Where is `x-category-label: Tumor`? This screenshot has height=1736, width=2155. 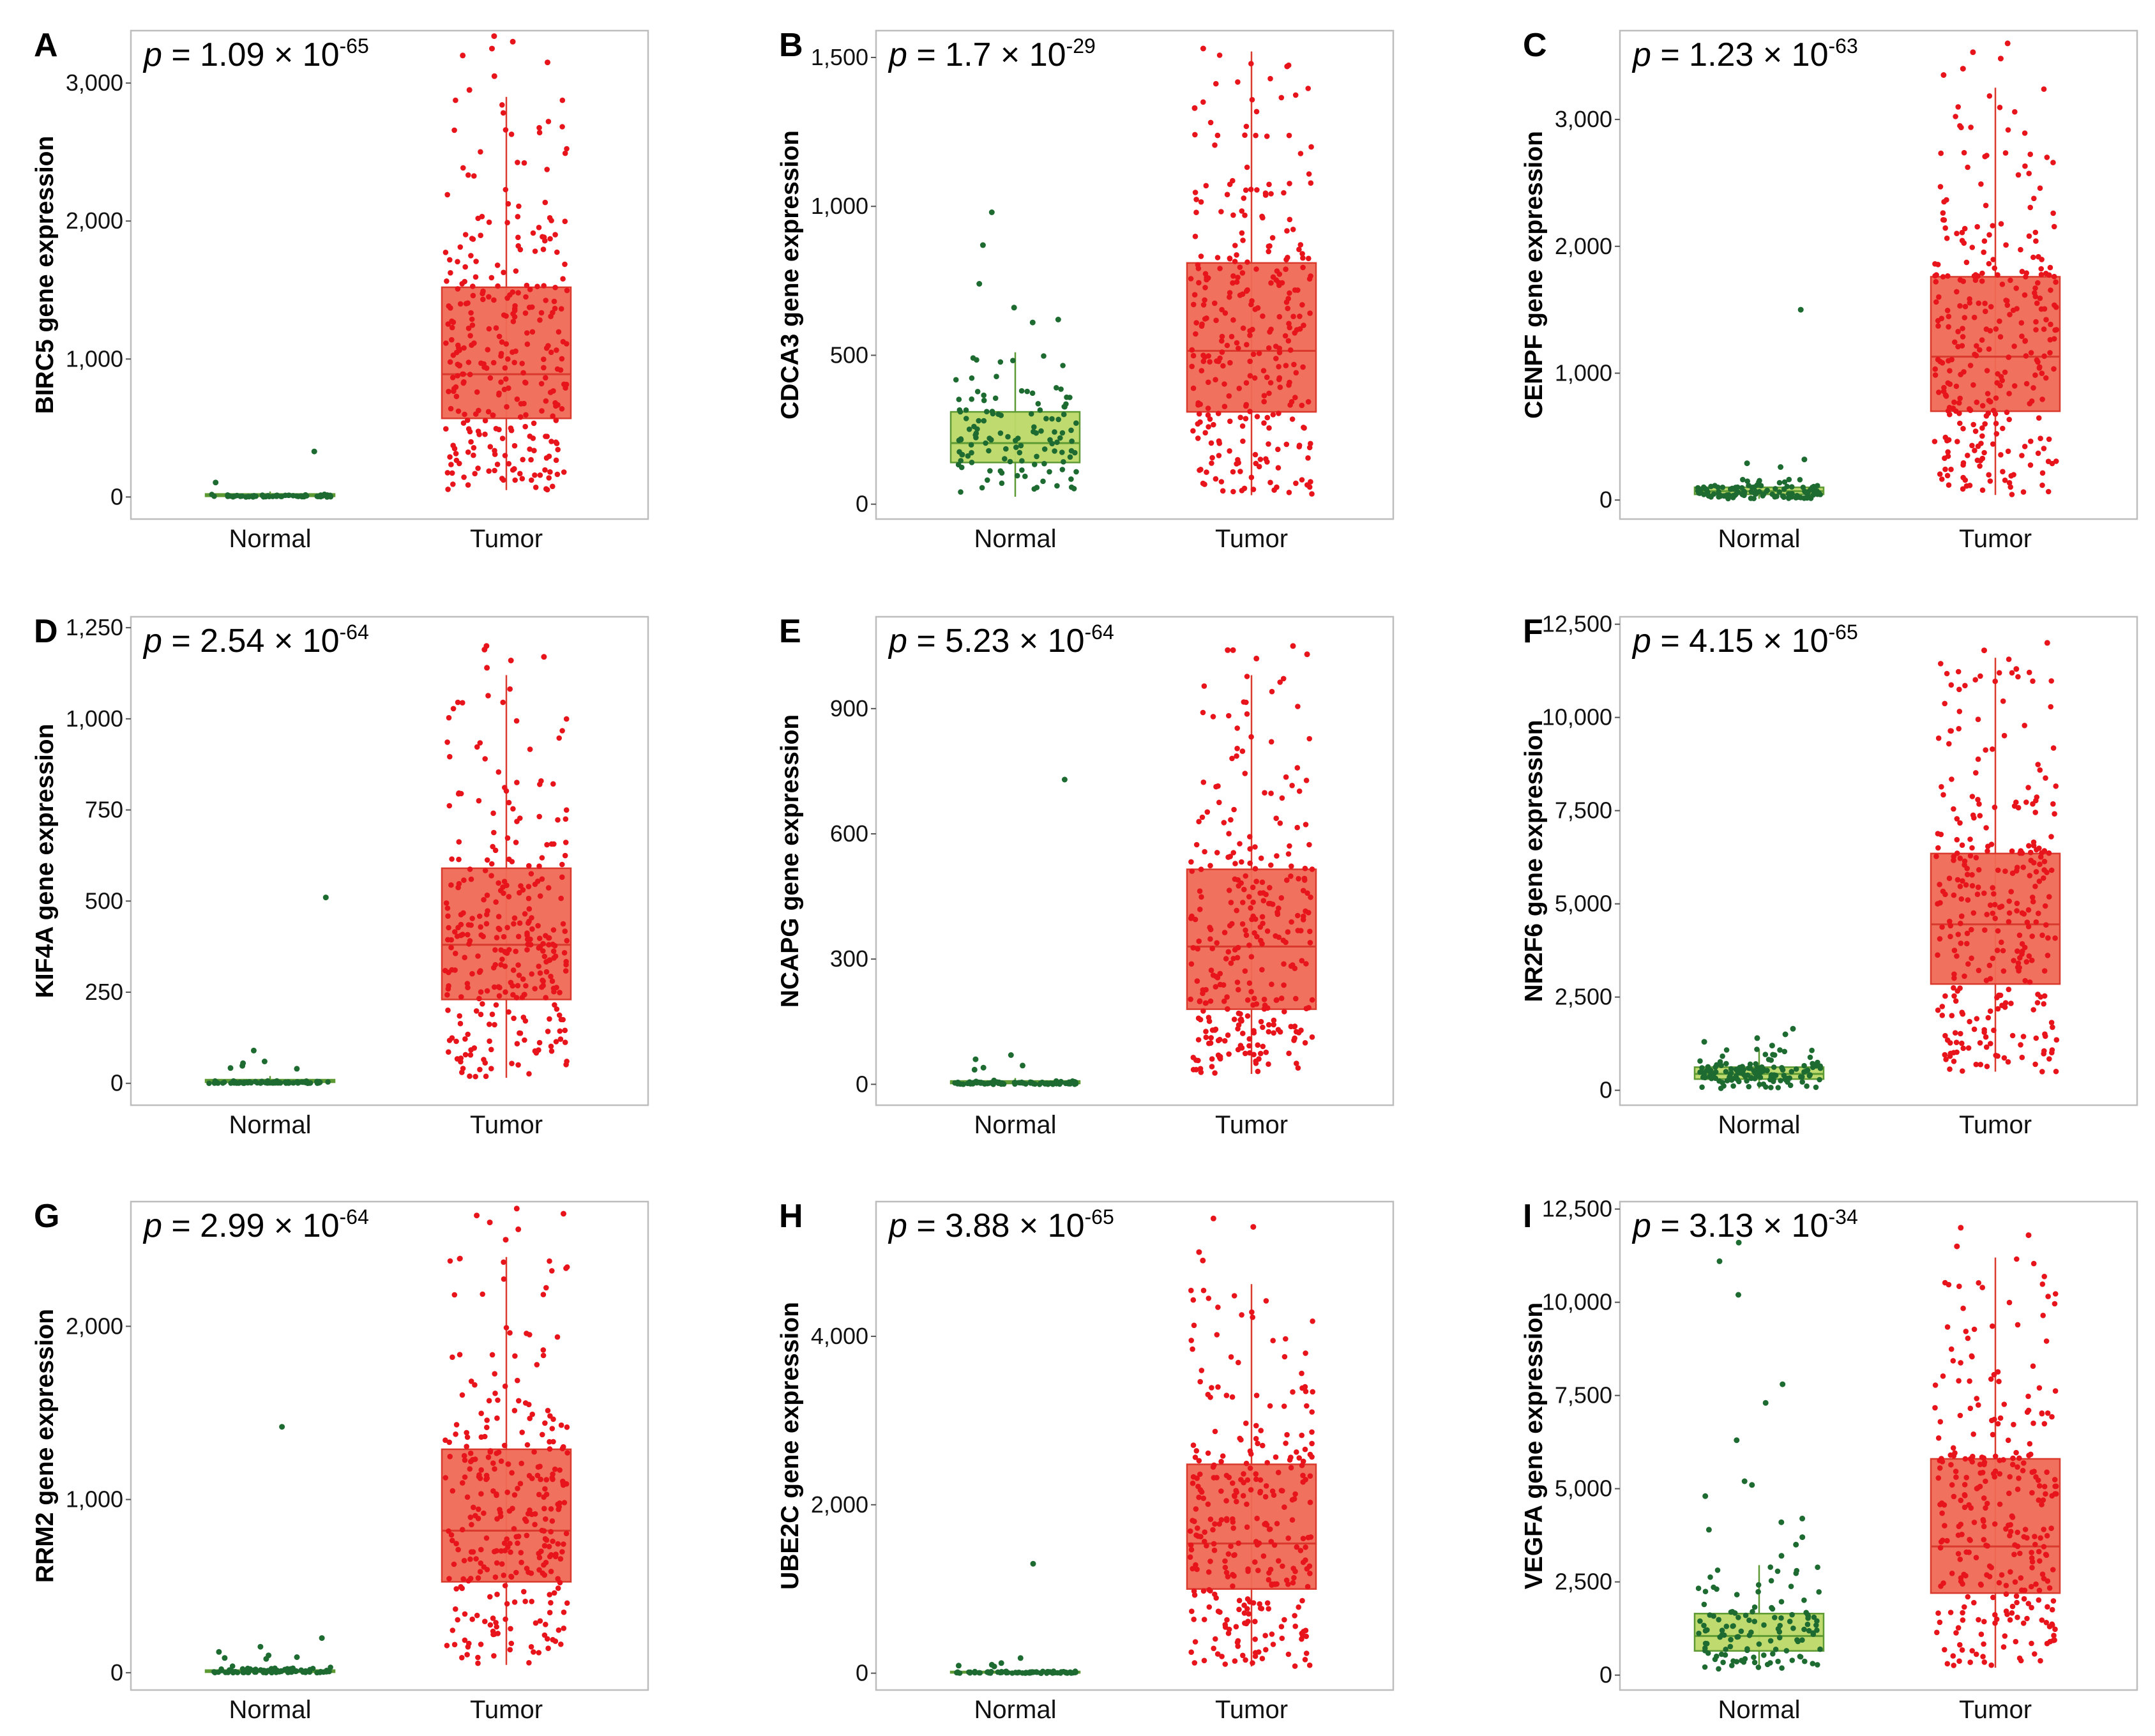
x-category-label: Tumor is located at coordinates (1251, 1125).